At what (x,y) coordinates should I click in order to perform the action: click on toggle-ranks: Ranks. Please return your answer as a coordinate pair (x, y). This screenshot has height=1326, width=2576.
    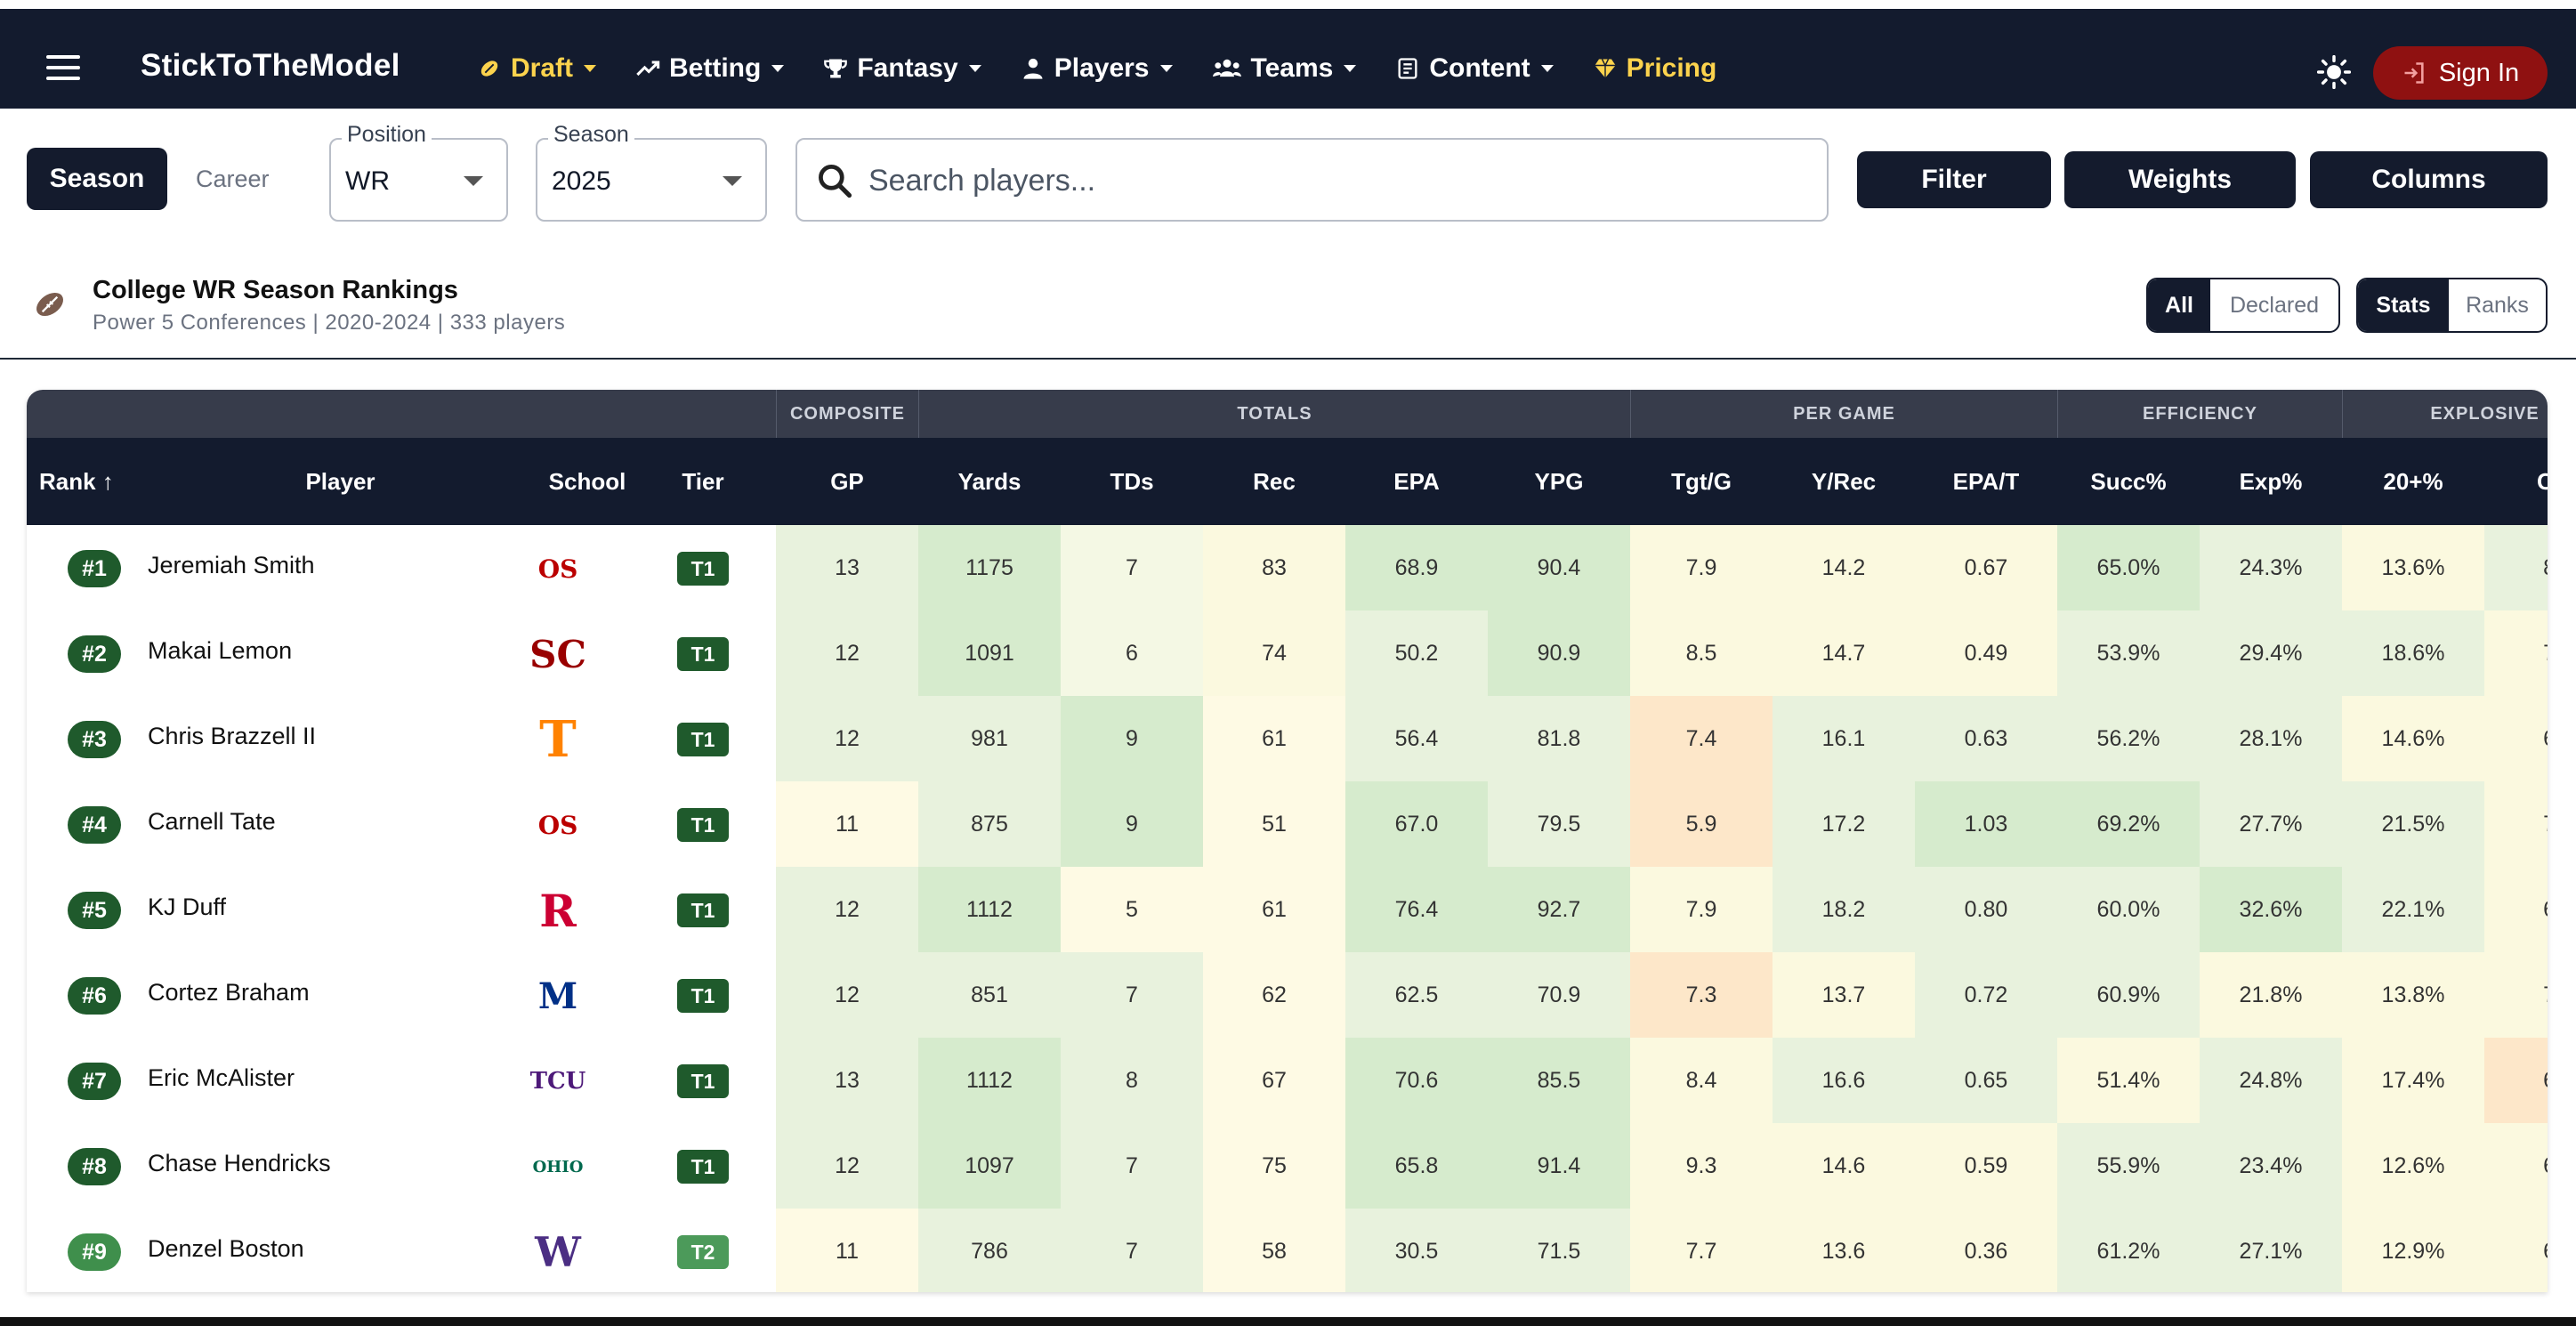
    Looking at the image, I should click on (2497, 305).